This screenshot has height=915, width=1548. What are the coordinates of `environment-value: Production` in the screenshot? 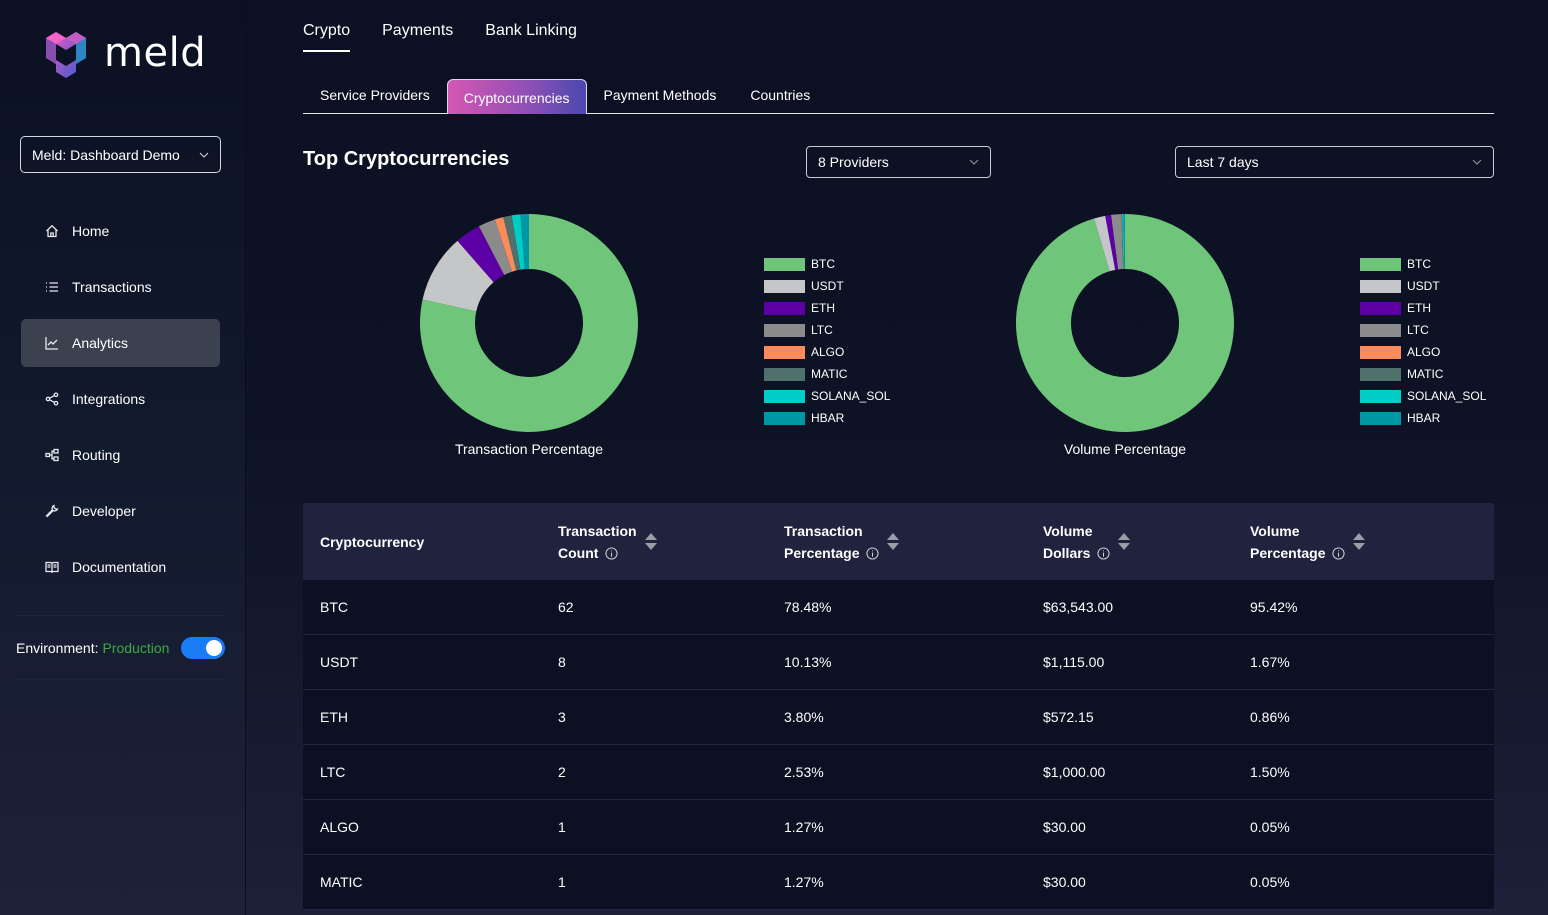 It's located at (136, 648).